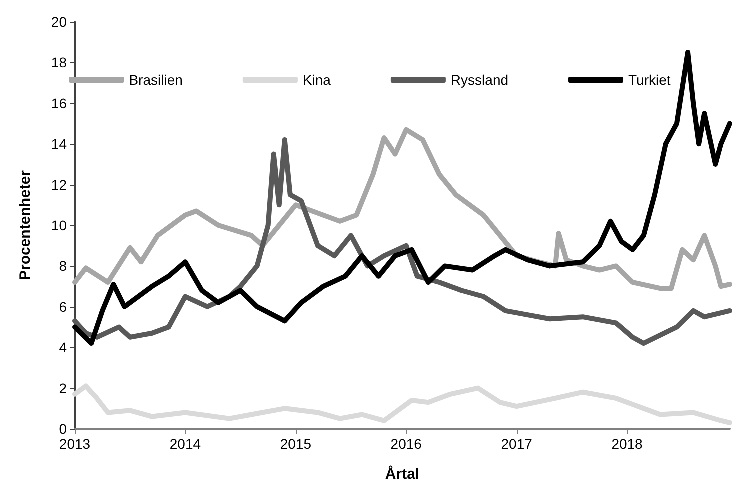  I want to click on y-tick-label: 18, so click(59, 62).